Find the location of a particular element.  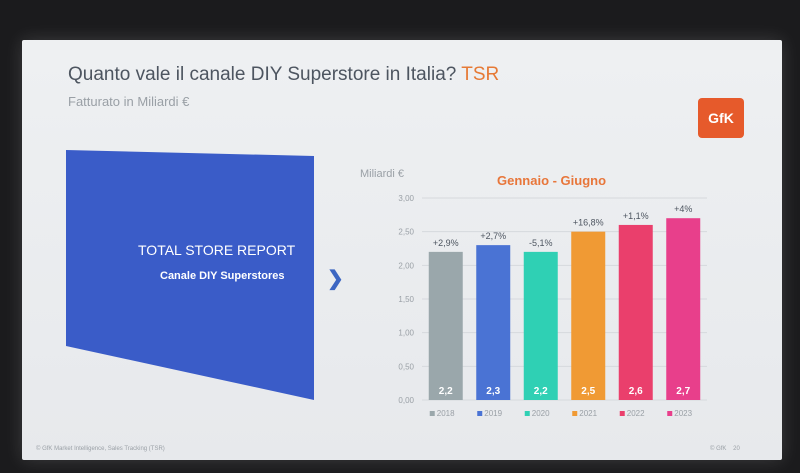

chart-title: Gennaio - Giugno is located at coordinates (551, 180).